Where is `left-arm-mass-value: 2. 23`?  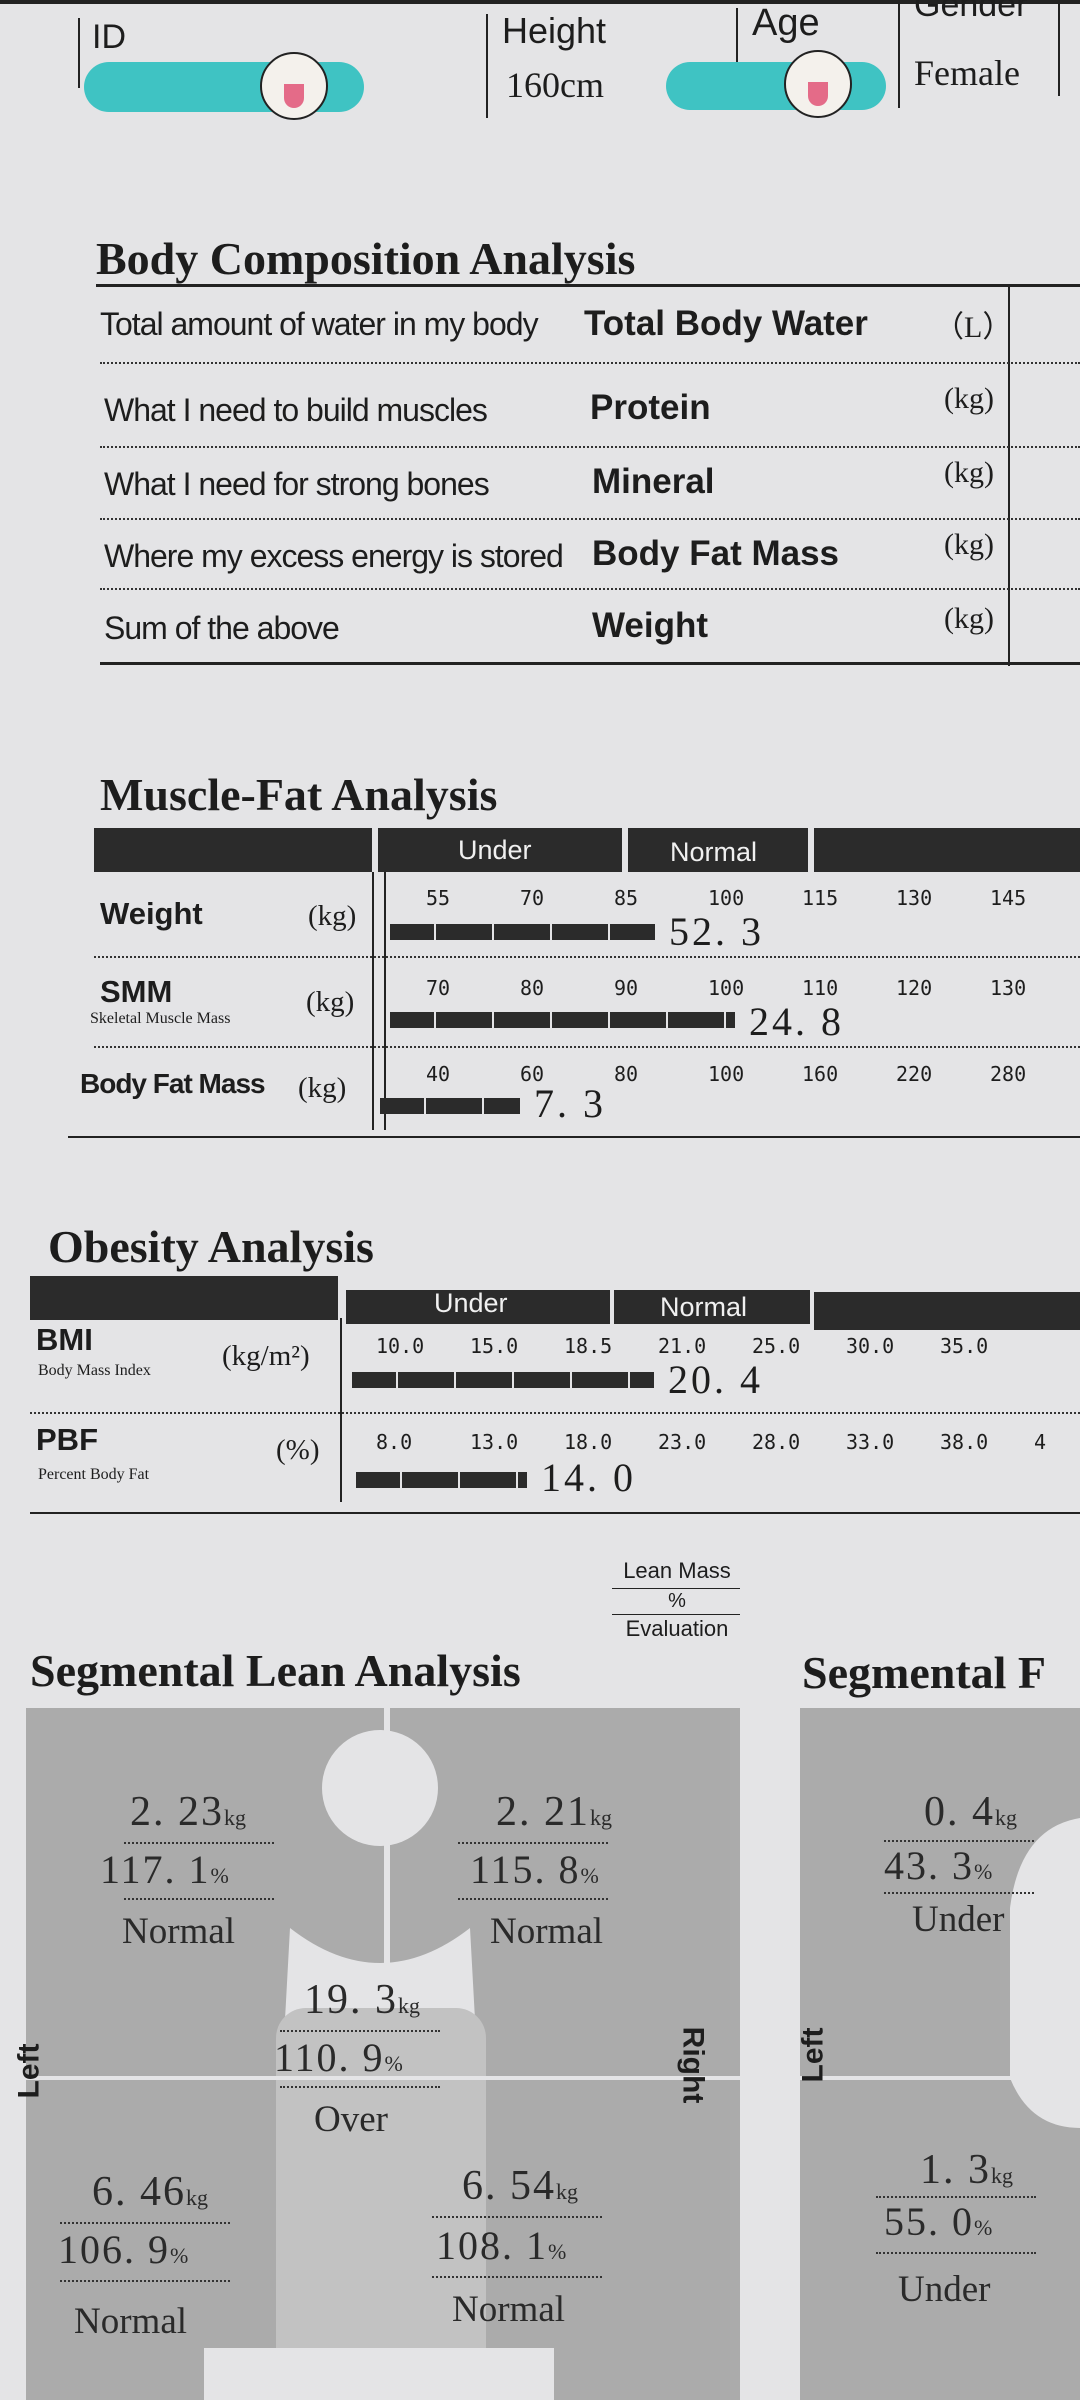 left-arm-mass-value: 2. 23 is located at coordinates (177, 1812).